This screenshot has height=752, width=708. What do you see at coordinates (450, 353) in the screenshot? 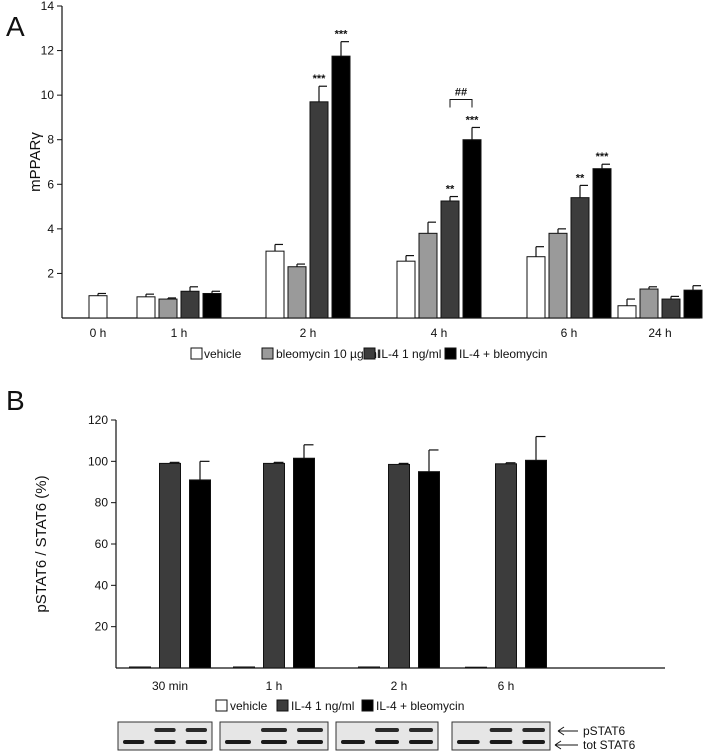
I see `legend-swatch-il4_bleo` at bounding box center [450, 353].